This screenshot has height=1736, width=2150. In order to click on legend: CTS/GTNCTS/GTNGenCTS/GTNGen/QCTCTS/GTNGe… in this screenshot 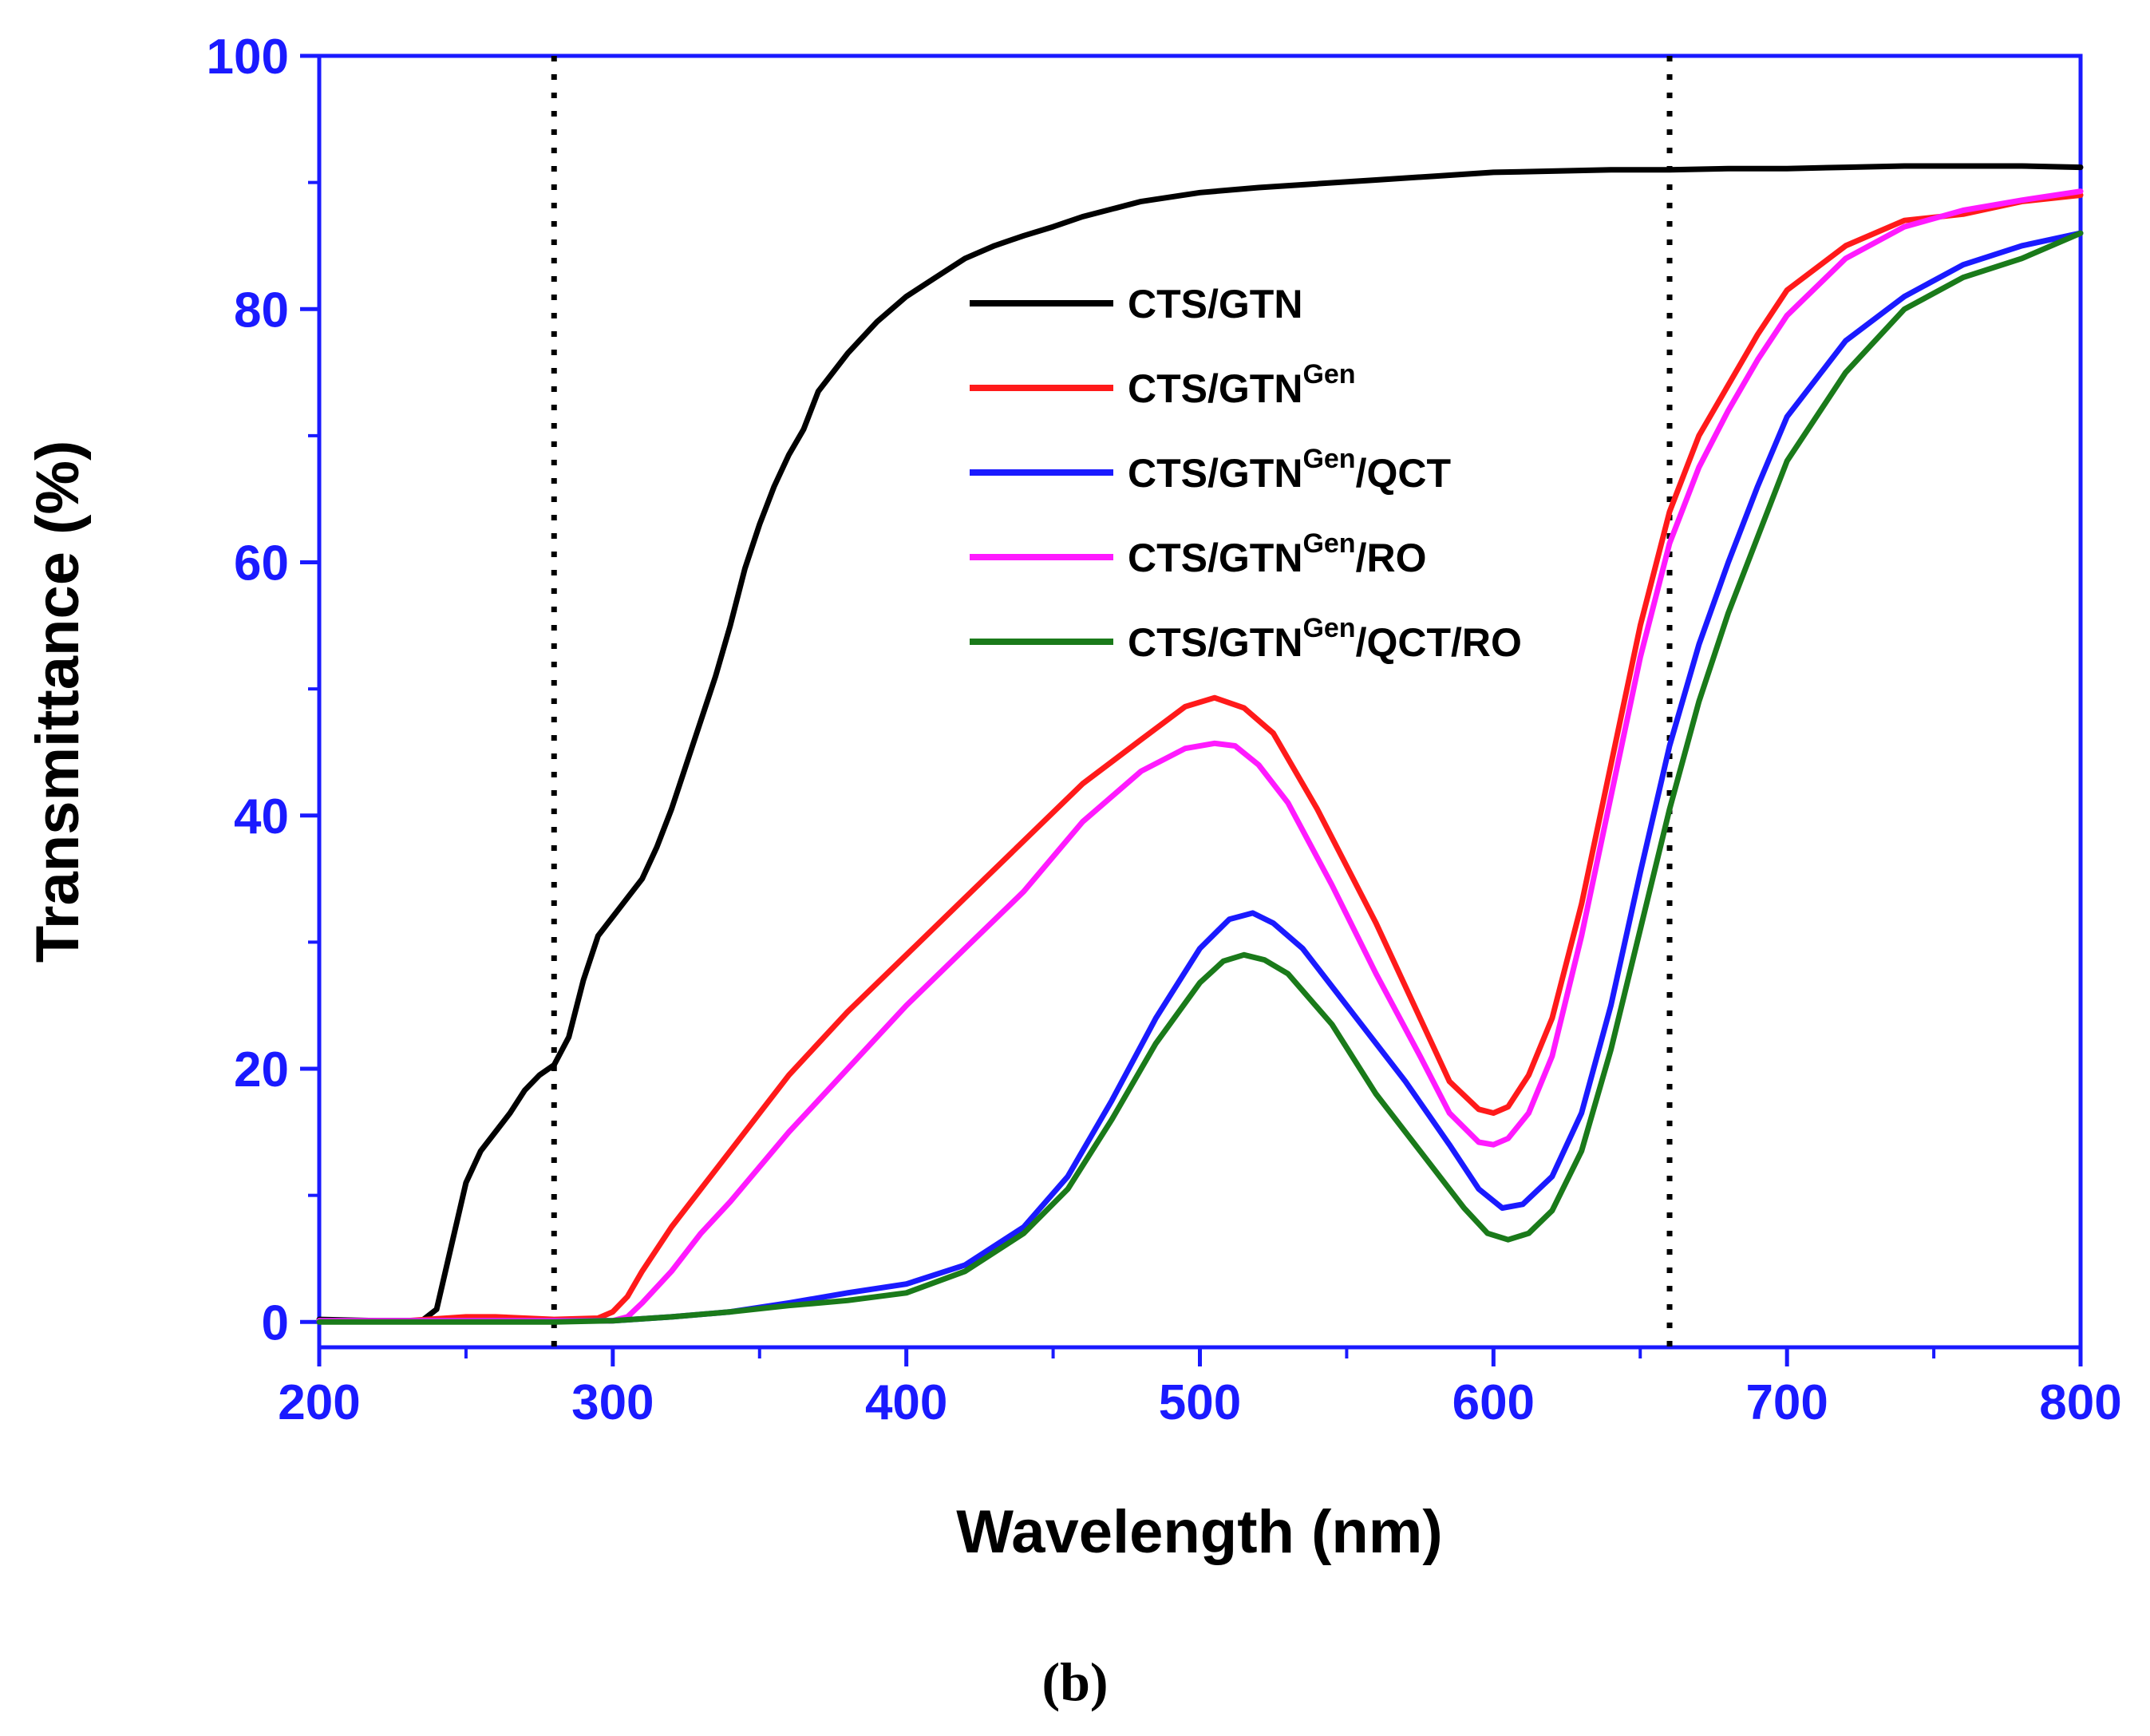, I will do `click(1246, 473)`.